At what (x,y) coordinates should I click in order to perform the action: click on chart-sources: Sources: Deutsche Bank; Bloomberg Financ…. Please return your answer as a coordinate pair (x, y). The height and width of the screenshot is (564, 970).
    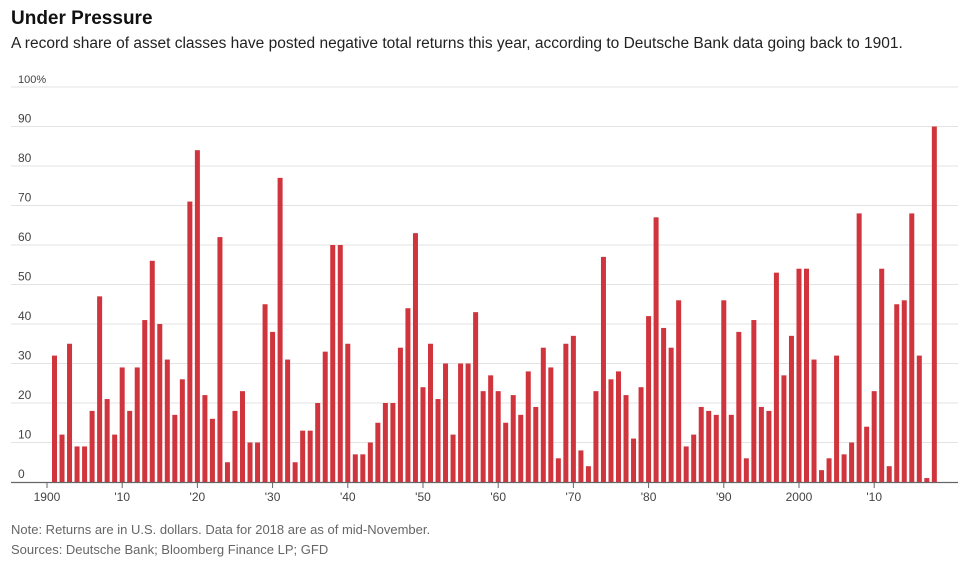
    Looking at the image, I should click on (170, 549).